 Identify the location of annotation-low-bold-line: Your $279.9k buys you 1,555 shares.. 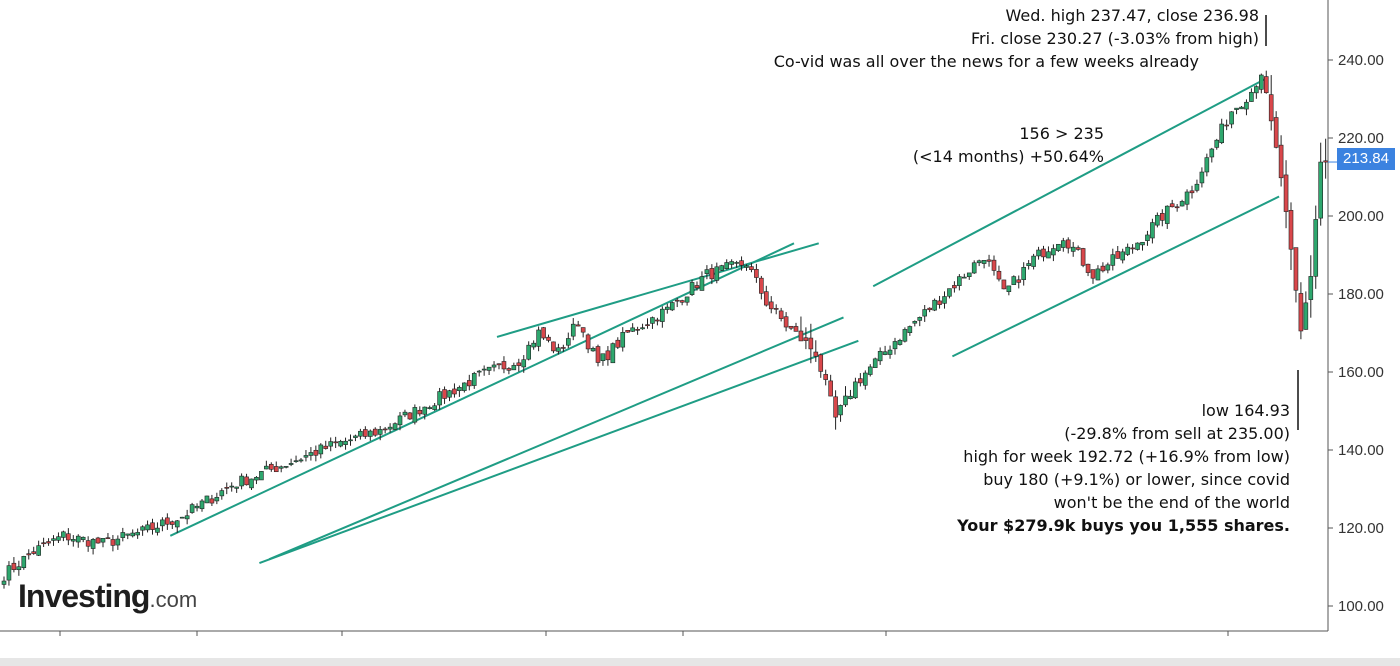
(1123, 525).